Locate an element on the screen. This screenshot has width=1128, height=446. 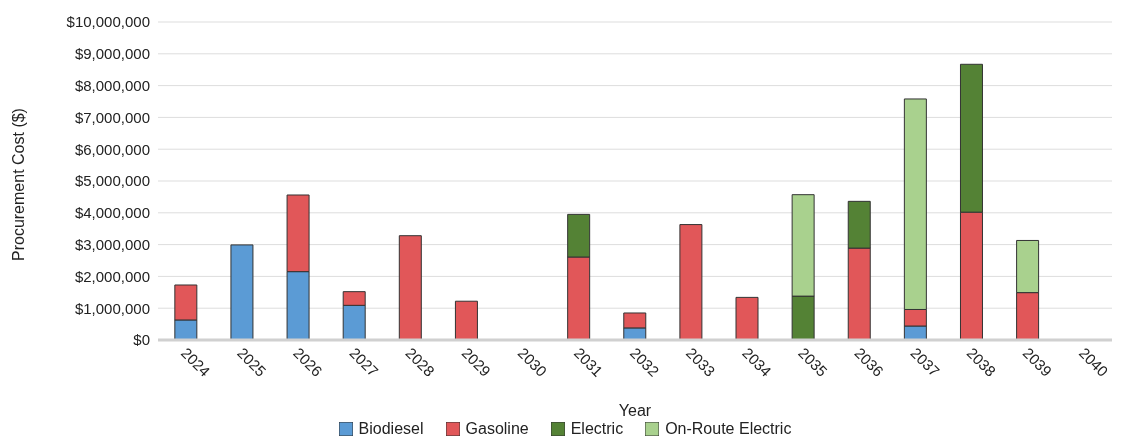
y-tick-label: $7,000,000 is located at coordinates (112, 117).